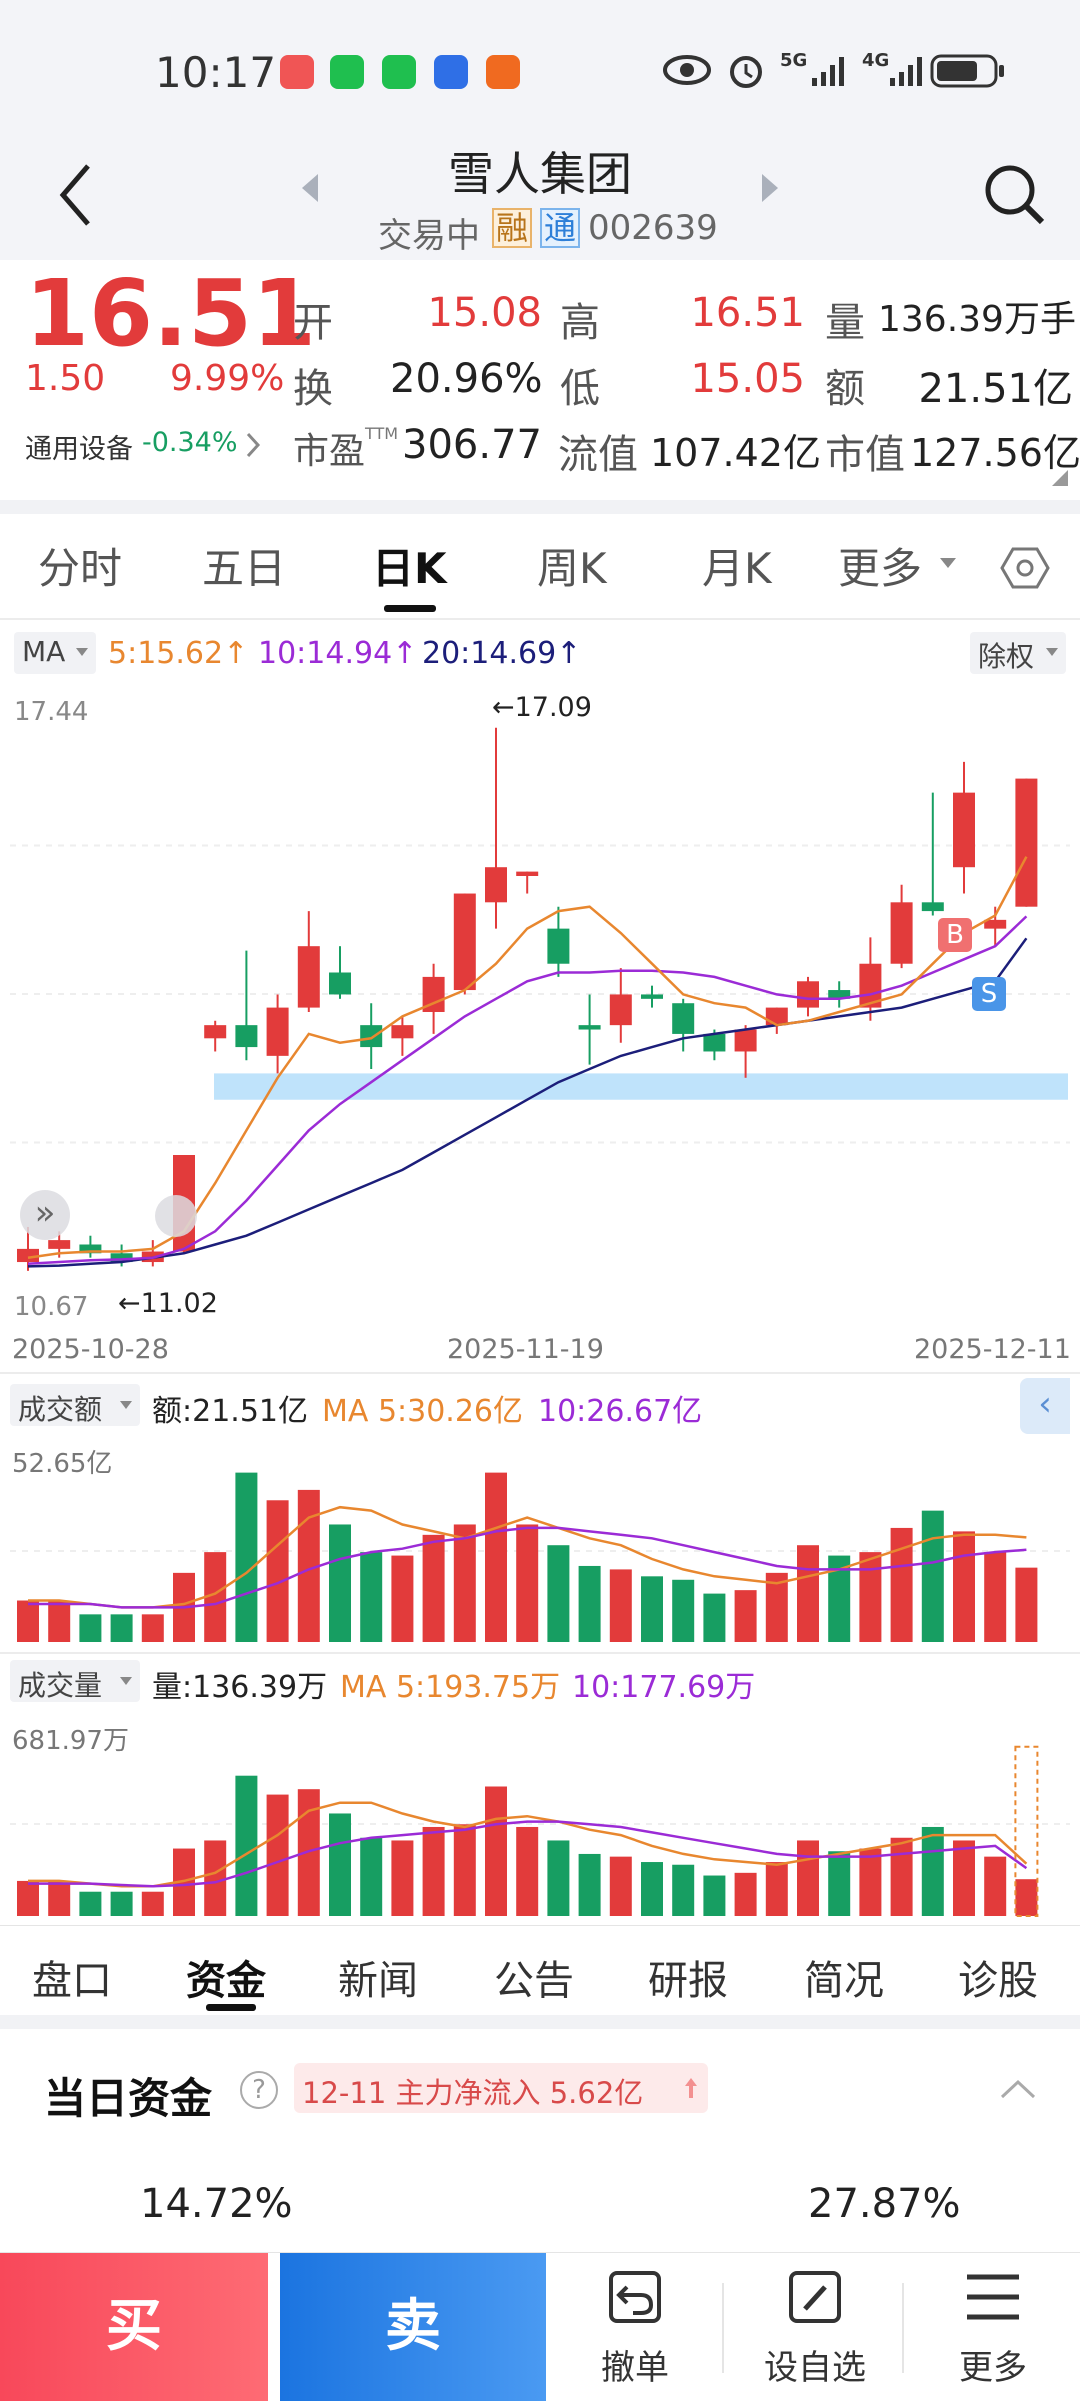 This screenshot has height=2401, width=1080. I want to click on buy-signal-badge: B, so click(955, 935).